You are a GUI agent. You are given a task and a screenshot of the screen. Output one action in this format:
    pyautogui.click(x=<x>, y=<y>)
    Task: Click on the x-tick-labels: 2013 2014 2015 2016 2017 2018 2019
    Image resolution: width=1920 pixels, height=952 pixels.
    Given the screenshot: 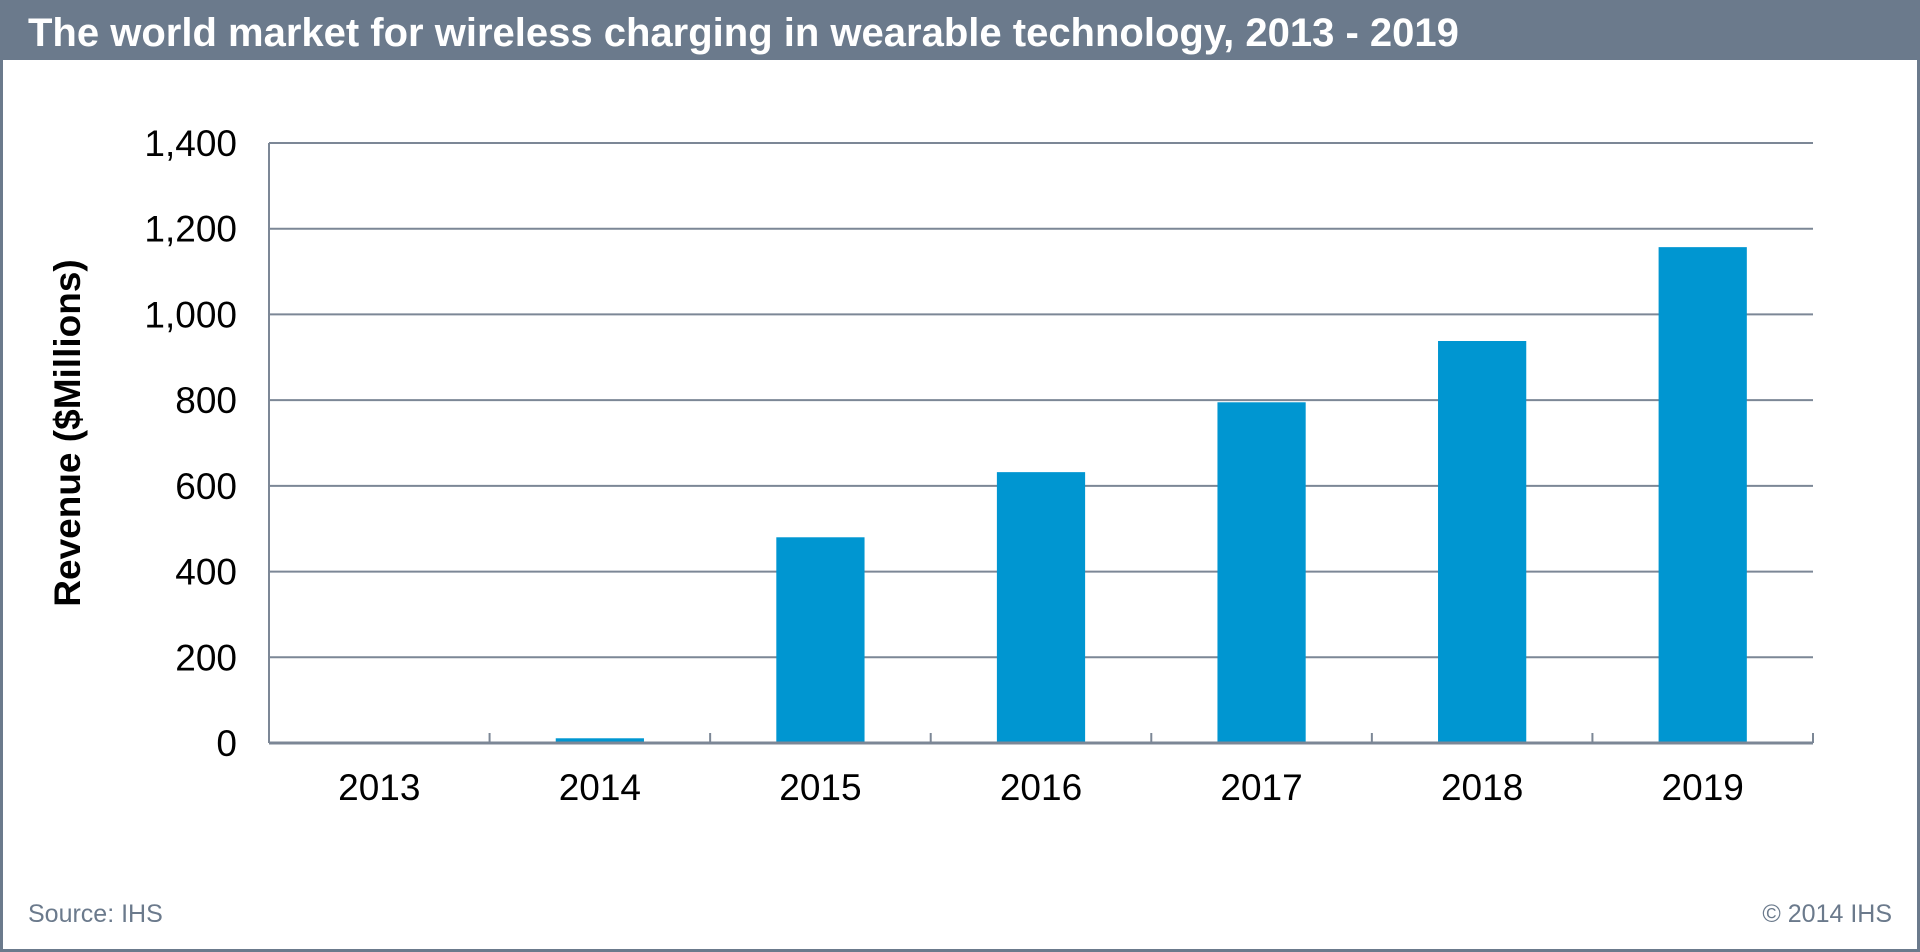 What is the action you would take?
    pyautogui.click(x=1041, y=787)
    